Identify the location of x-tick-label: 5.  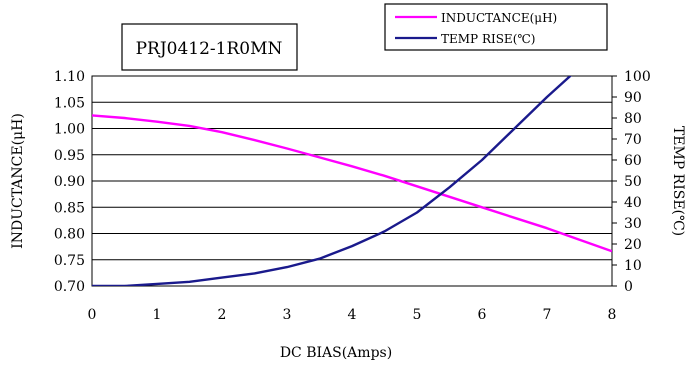
(417, 315).